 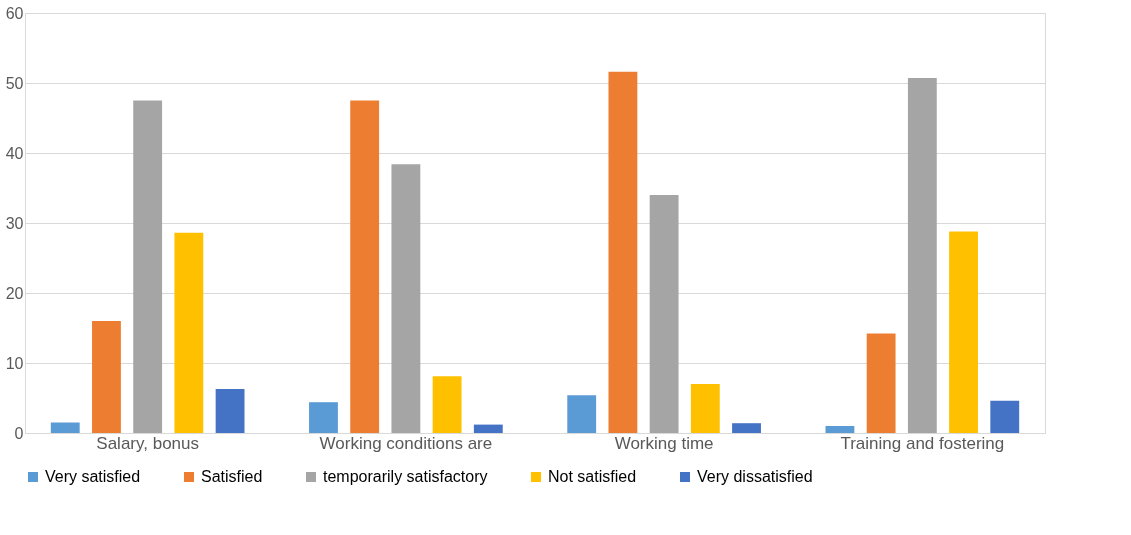 I want to click on y-tick-label: 40, so click(x=14, y=153).